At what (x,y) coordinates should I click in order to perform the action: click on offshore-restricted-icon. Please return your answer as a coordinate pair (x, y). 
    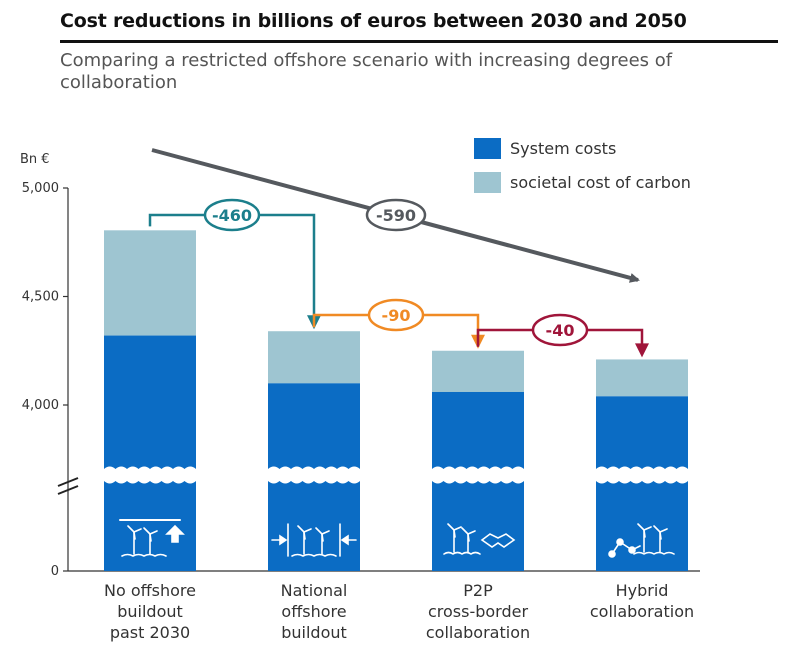
    Looking at the image, I should click on (152, 538).